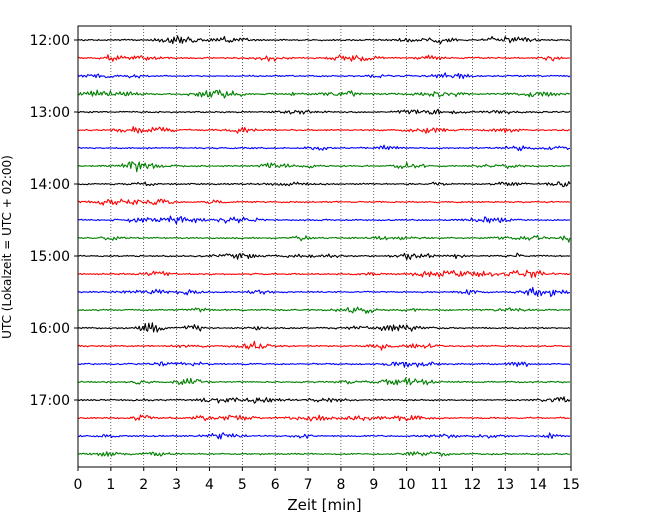 This screenshot has height=520, width=650. What do you see at coordinates (50, 113) in the screenshot?
I see `y-tick-label: 13:00` at bounding box center [50, 113].